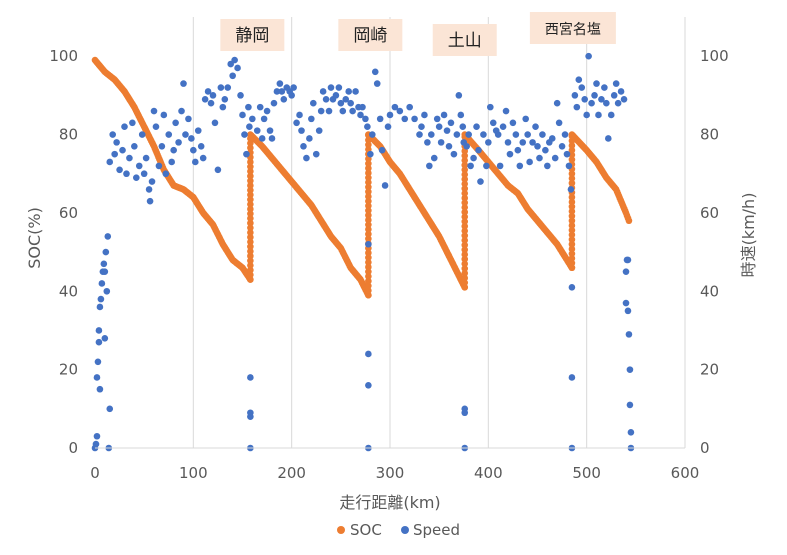  What do you see at coordinates (418, 34) in the screenshot?
I see `annotation-layer: 静岡 岡崎 土山 西宮名塩` at bounding box center [418, 34].